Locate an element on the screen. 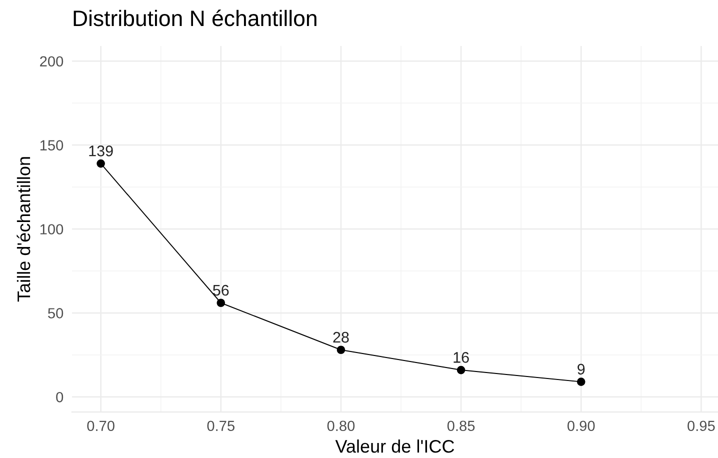 This screenshot has width=718, height=458. chart-title: Distribution N échantillon is located at coordinates (195, 18).